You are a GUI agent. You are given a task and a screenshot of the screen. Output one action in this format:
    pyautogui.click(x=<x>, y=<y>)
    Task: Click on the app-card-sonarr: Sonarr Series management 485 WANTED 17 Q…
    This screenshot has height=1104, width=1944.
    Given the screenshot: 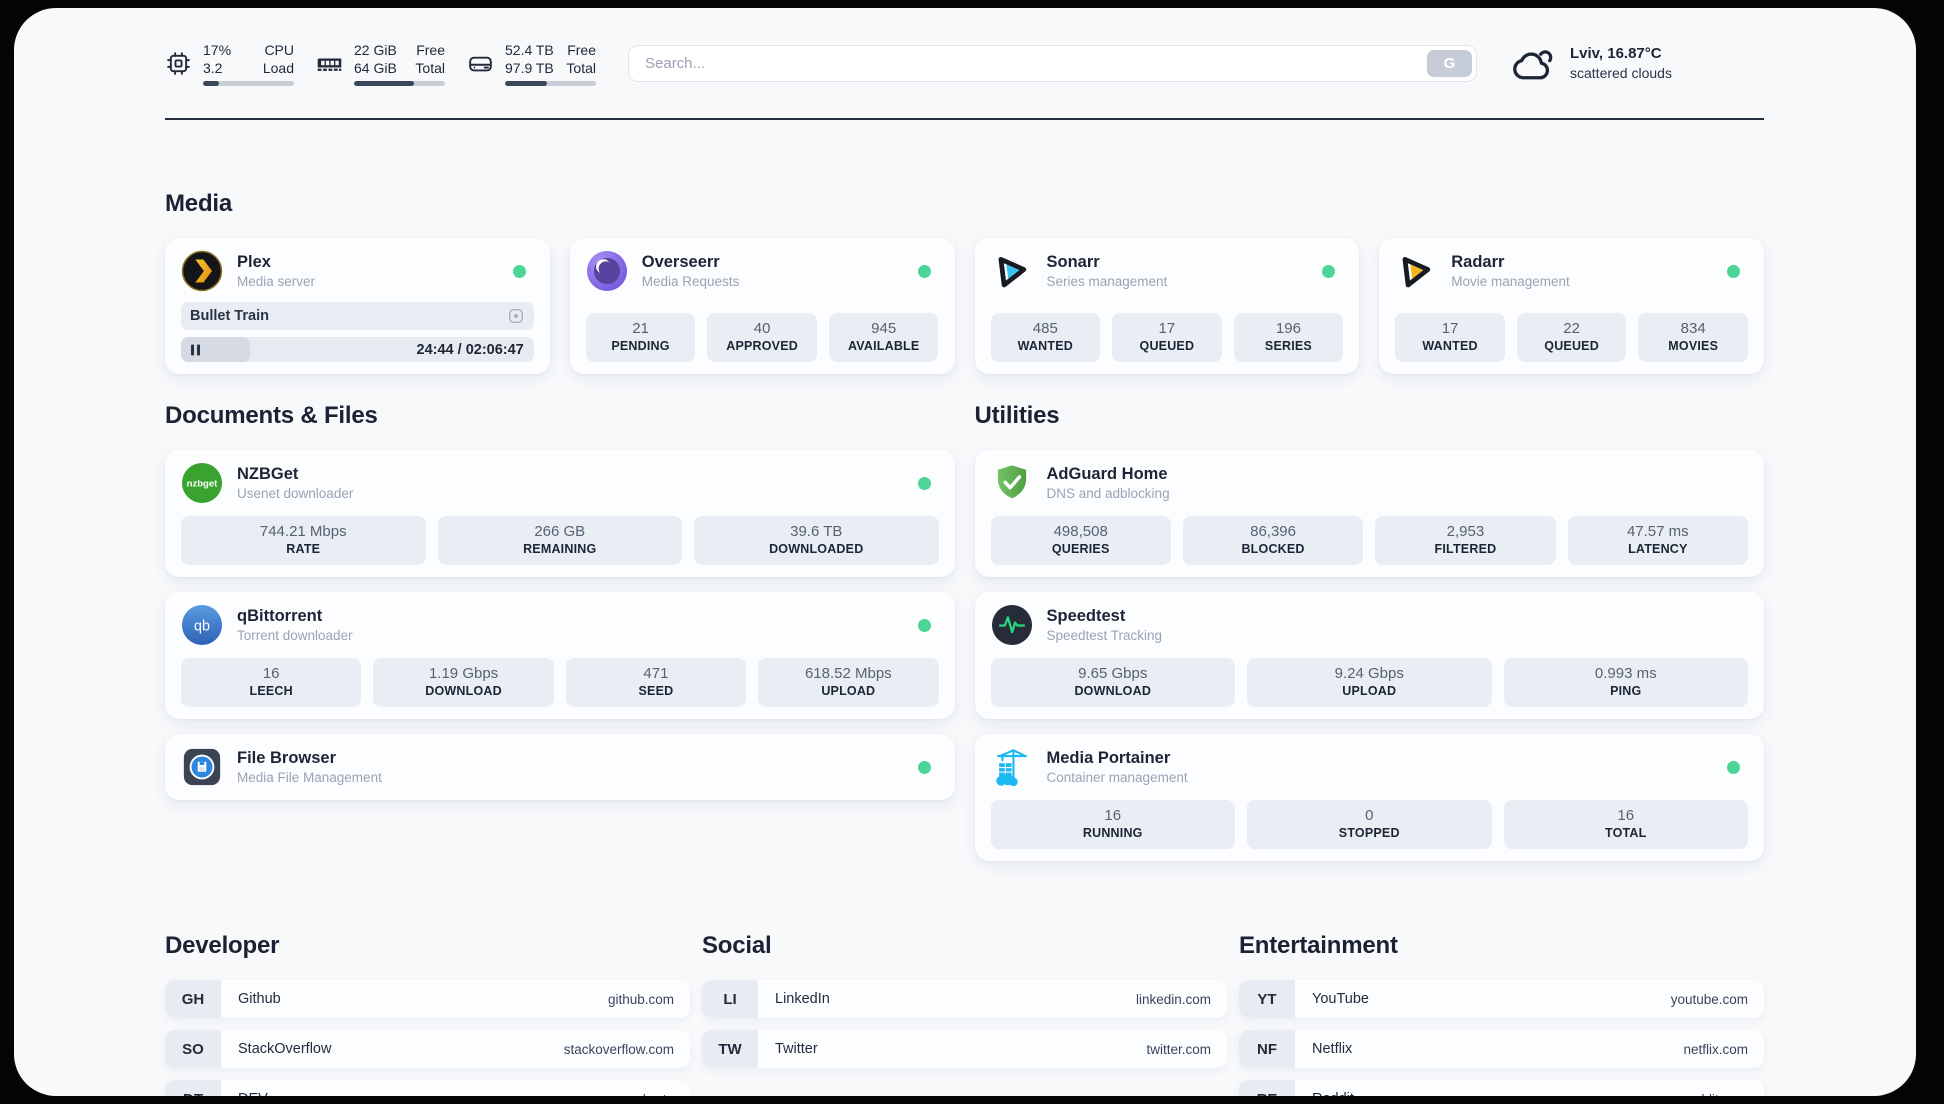 What is the action you would take?
    pyautogui.click(x=1167, y=306)
    